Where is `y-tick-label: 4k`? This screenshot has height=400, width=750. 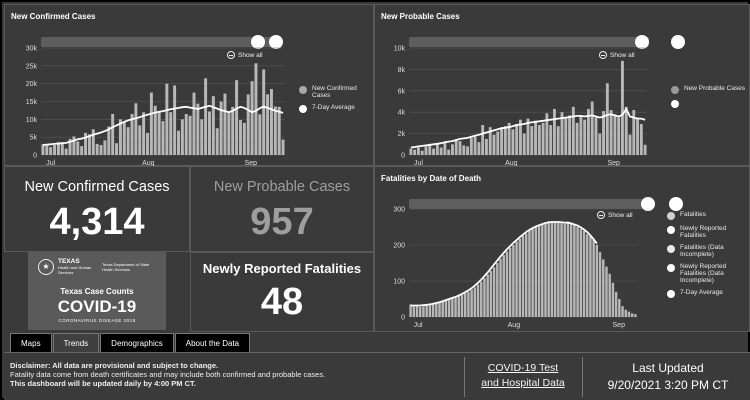
y-tick-label: 4k is located at coordinates (402, 113).